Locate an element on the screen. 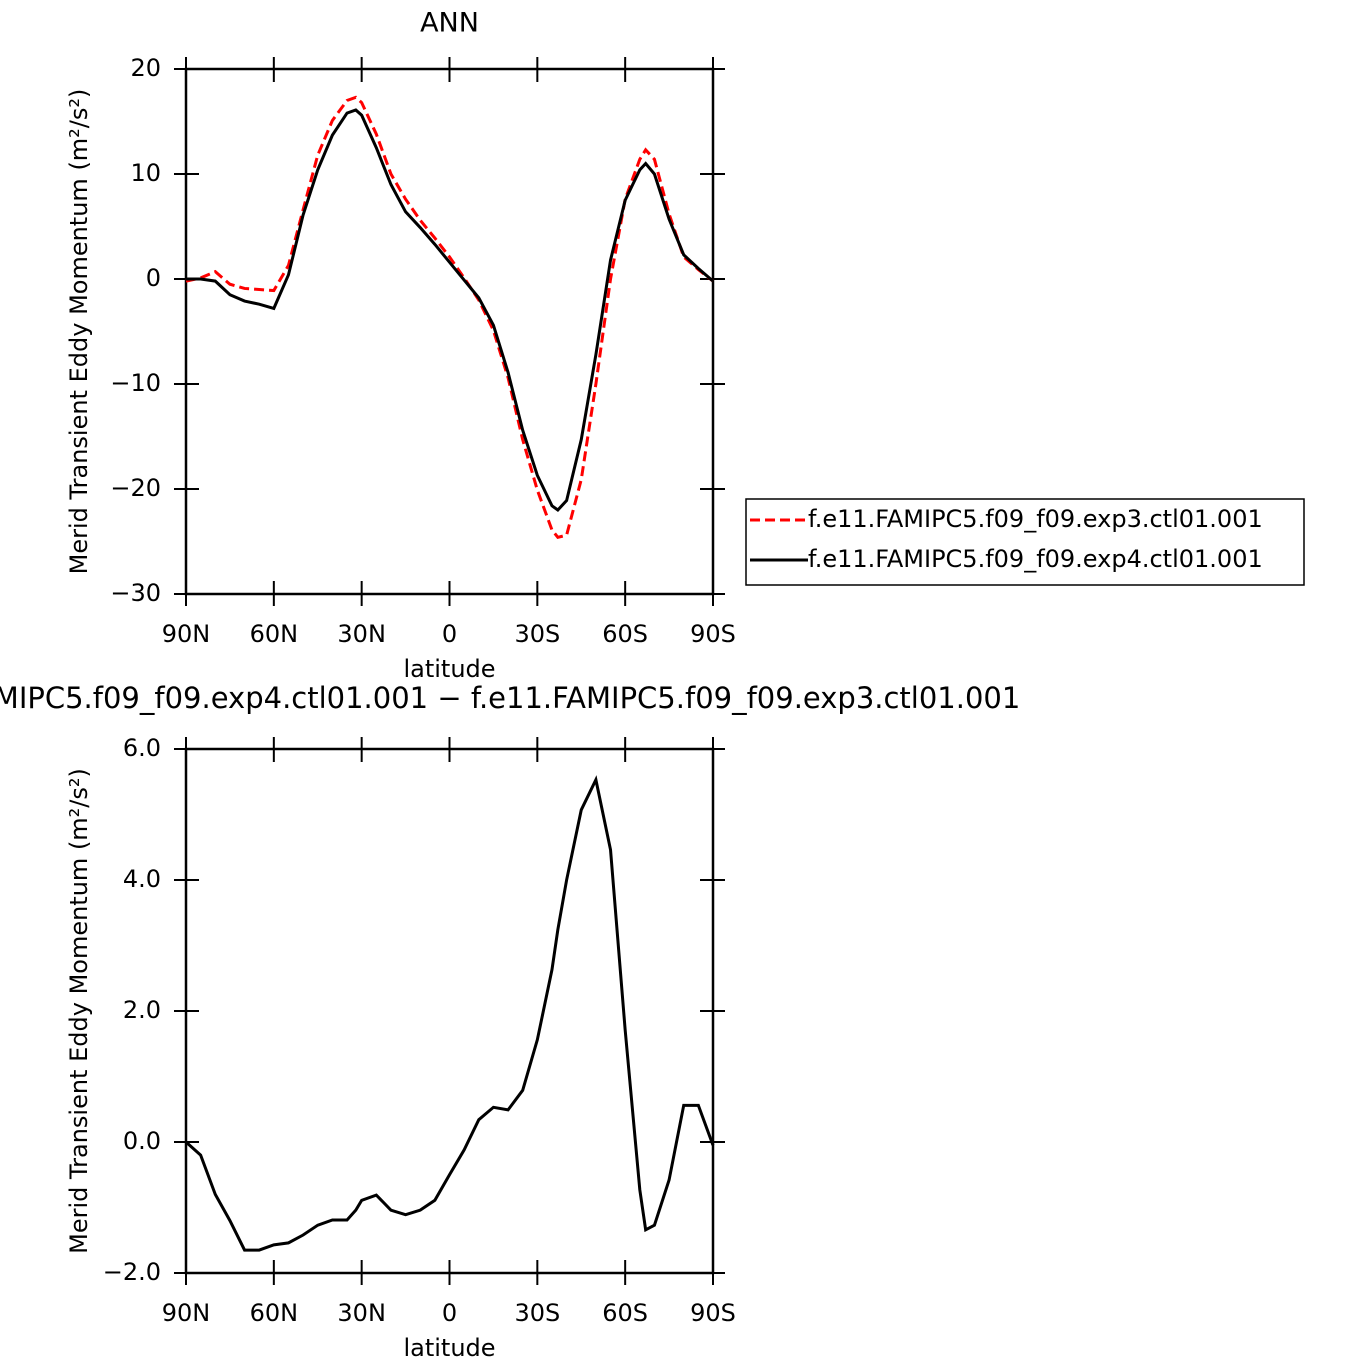 This screenshot has height=1369, width=1372. y-tick-label: 6.0 is located at coordinates (142, 748).